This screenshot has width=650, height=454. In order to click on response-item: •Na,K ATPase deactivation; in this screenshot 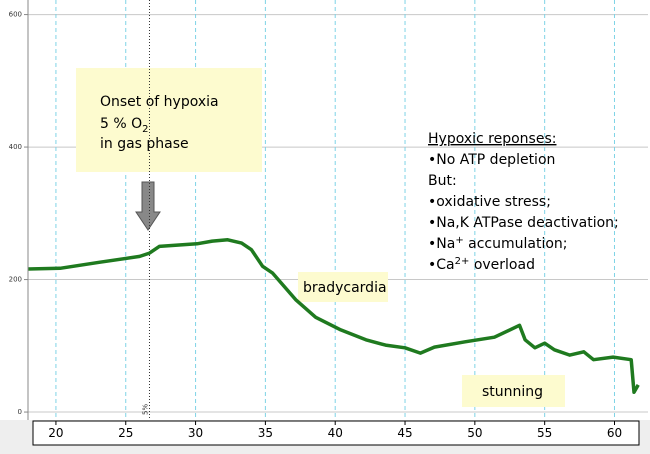, I will do `click(523, 223)`.